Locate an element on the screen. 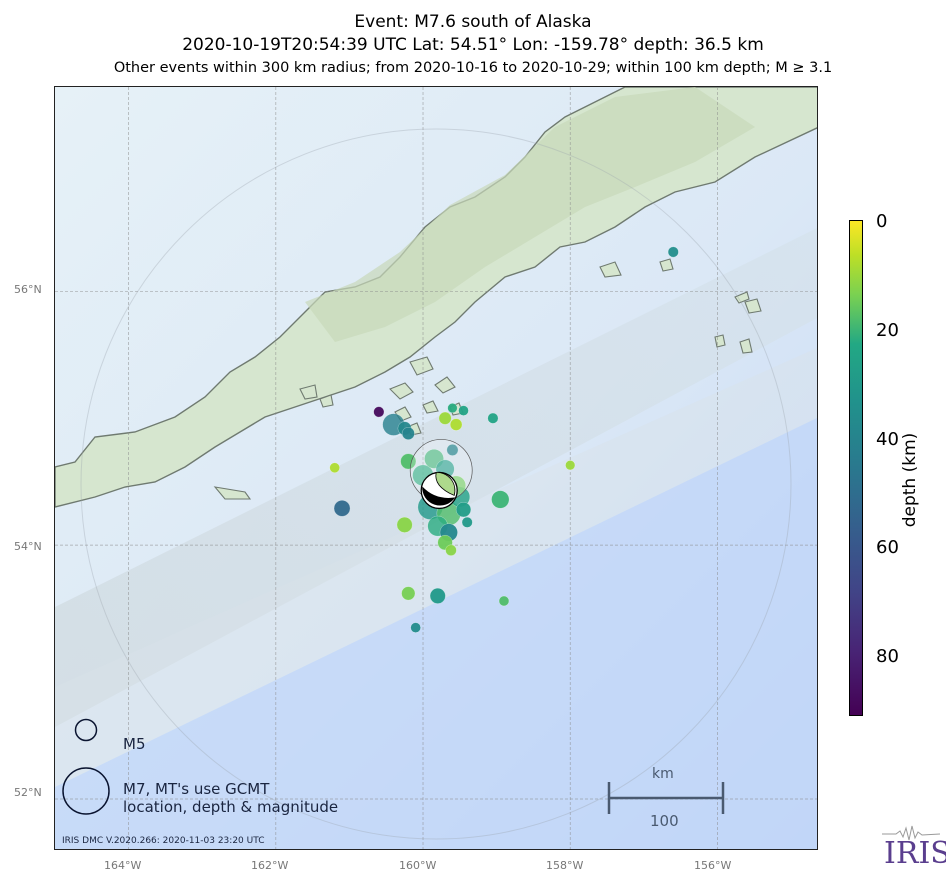 The image size is (946, 887). highland-tint is located at coordinates (530, 214).